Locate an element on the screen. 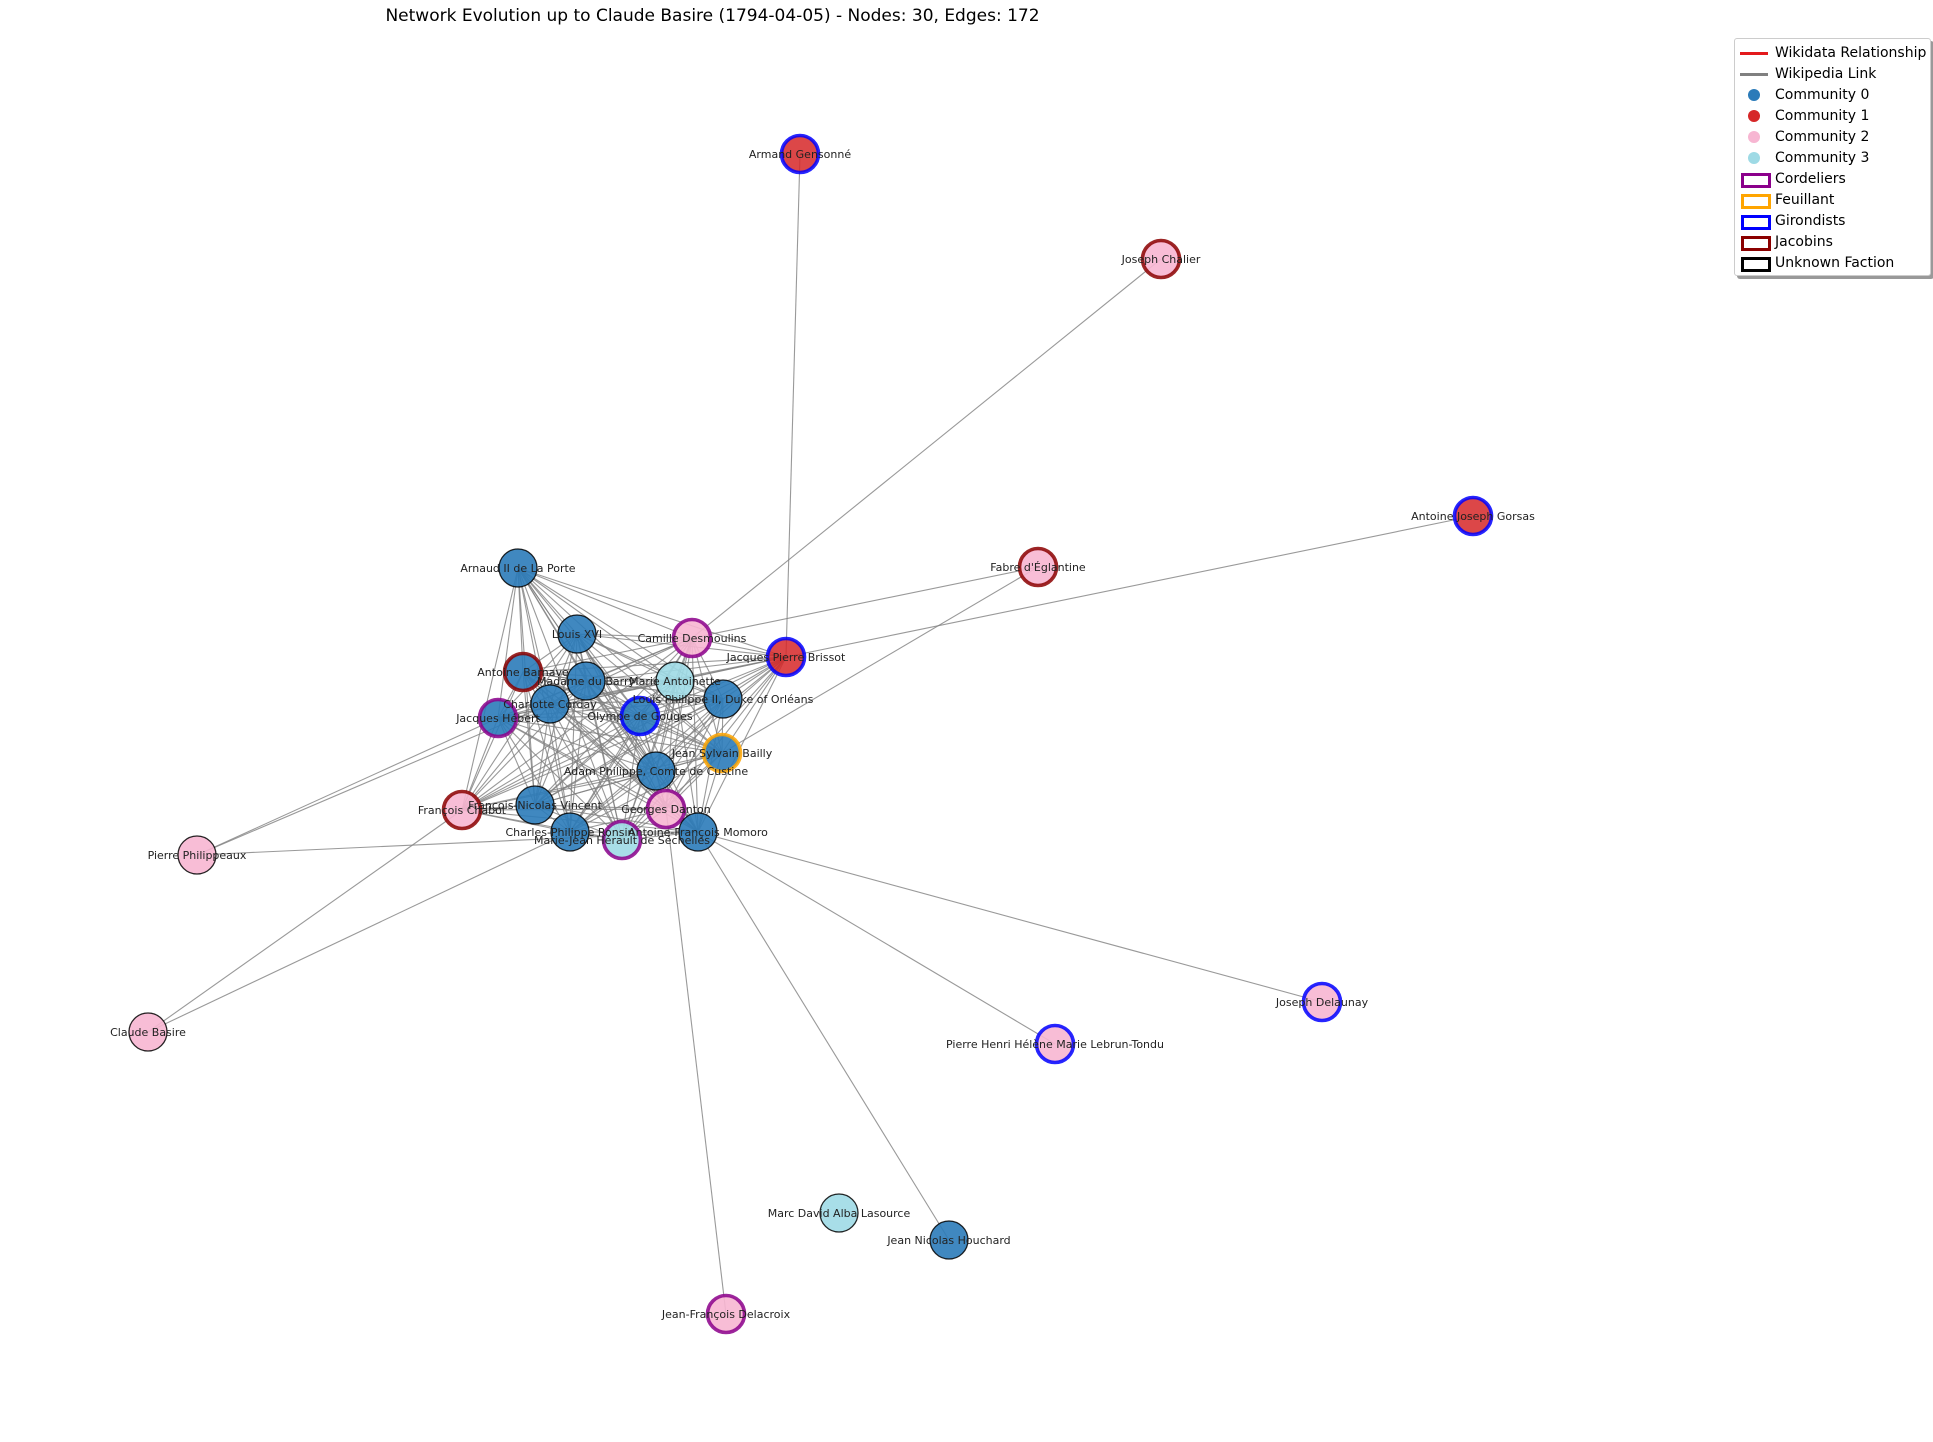 This screenshot has height=1442, width=1933. legend-item-cordeliers: Cordeliers is located at coordinates (1790, 179).